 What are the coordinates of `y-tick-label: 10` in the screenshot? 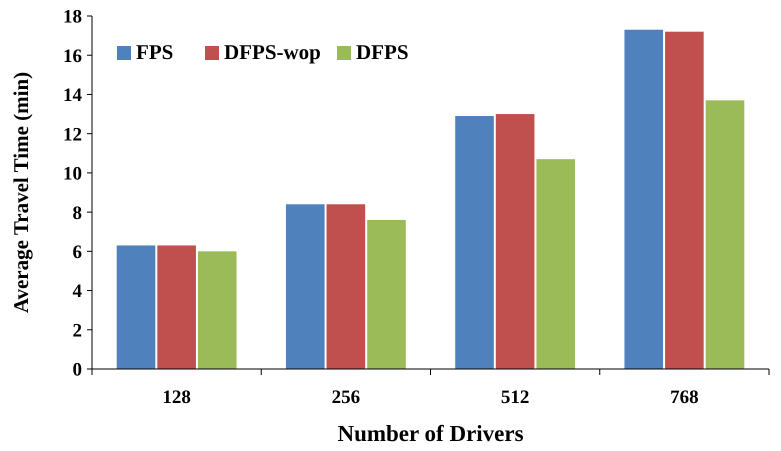 It's located at (72, 174).